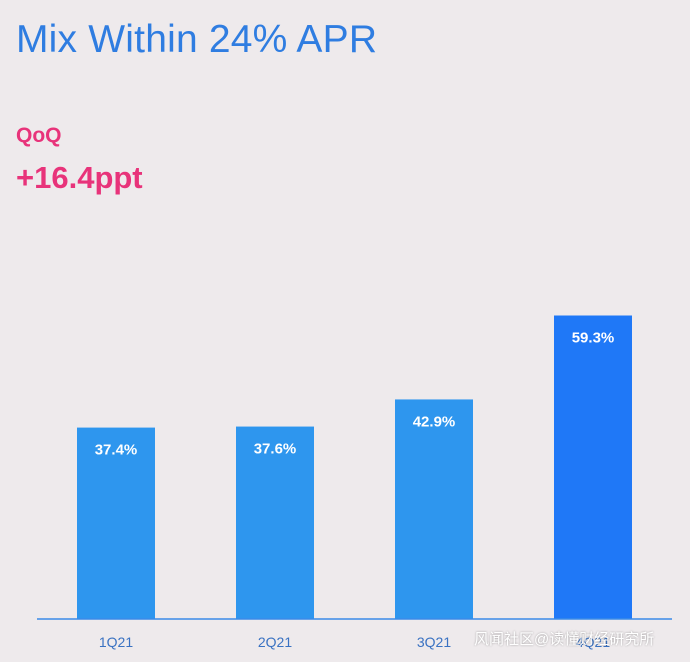 This screenshot has width=690, height=662. What do you see at coordinates (116, 523) in the screenshot?
I see `bar-1Q21` at bounding box center [116, 523].